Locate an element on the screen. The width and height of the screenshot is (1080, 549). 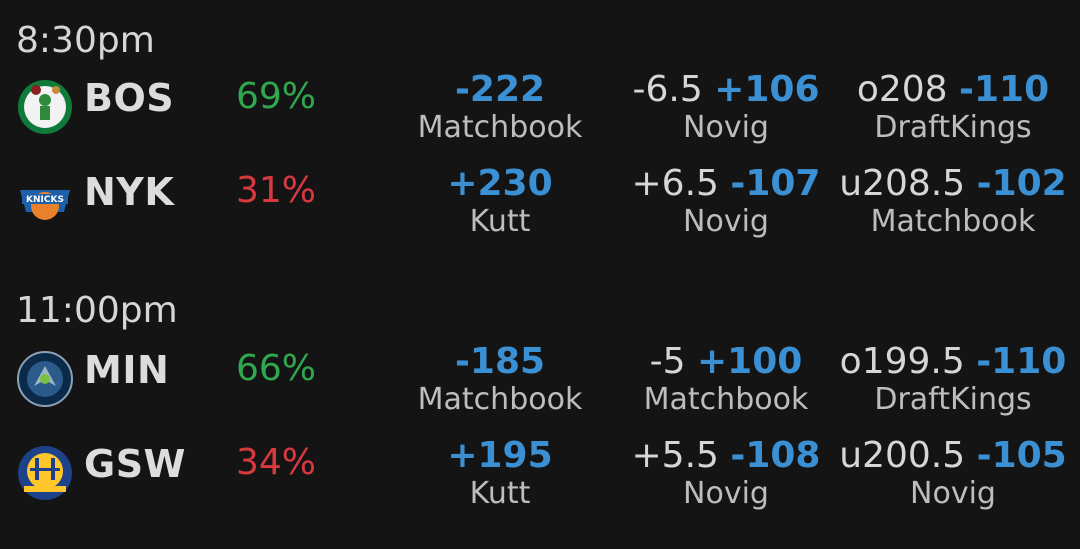
total-odds: -105 is located at coordinates (1021, 455).